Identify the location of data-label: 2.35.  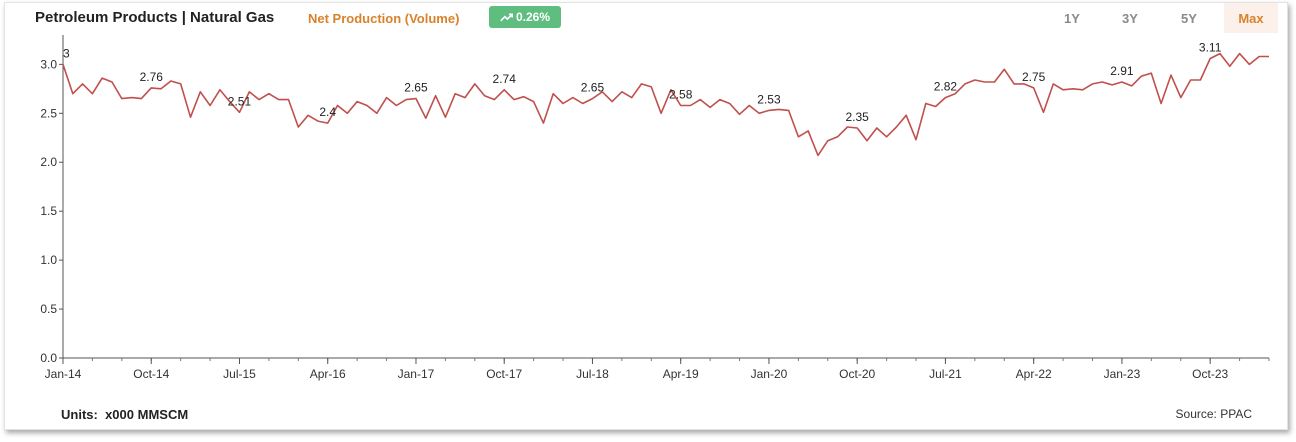
(858, 117).